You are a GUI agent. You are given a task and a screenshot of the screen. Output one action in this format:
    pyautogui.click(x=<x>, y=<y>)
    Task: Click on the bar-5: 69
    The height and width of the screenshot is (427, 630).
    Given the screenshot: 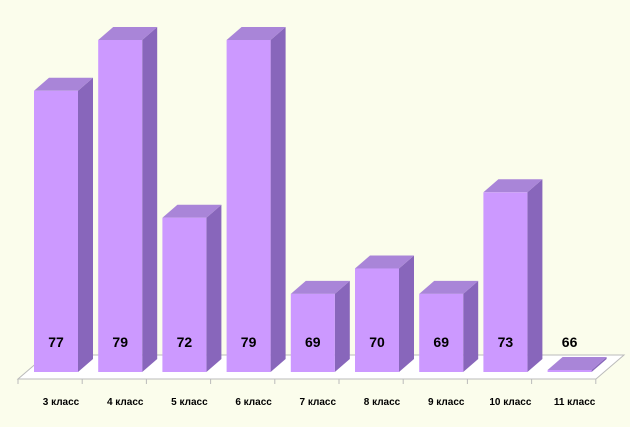 What is the action you would take?
    pyautogui.click(x=320, y=326)
    